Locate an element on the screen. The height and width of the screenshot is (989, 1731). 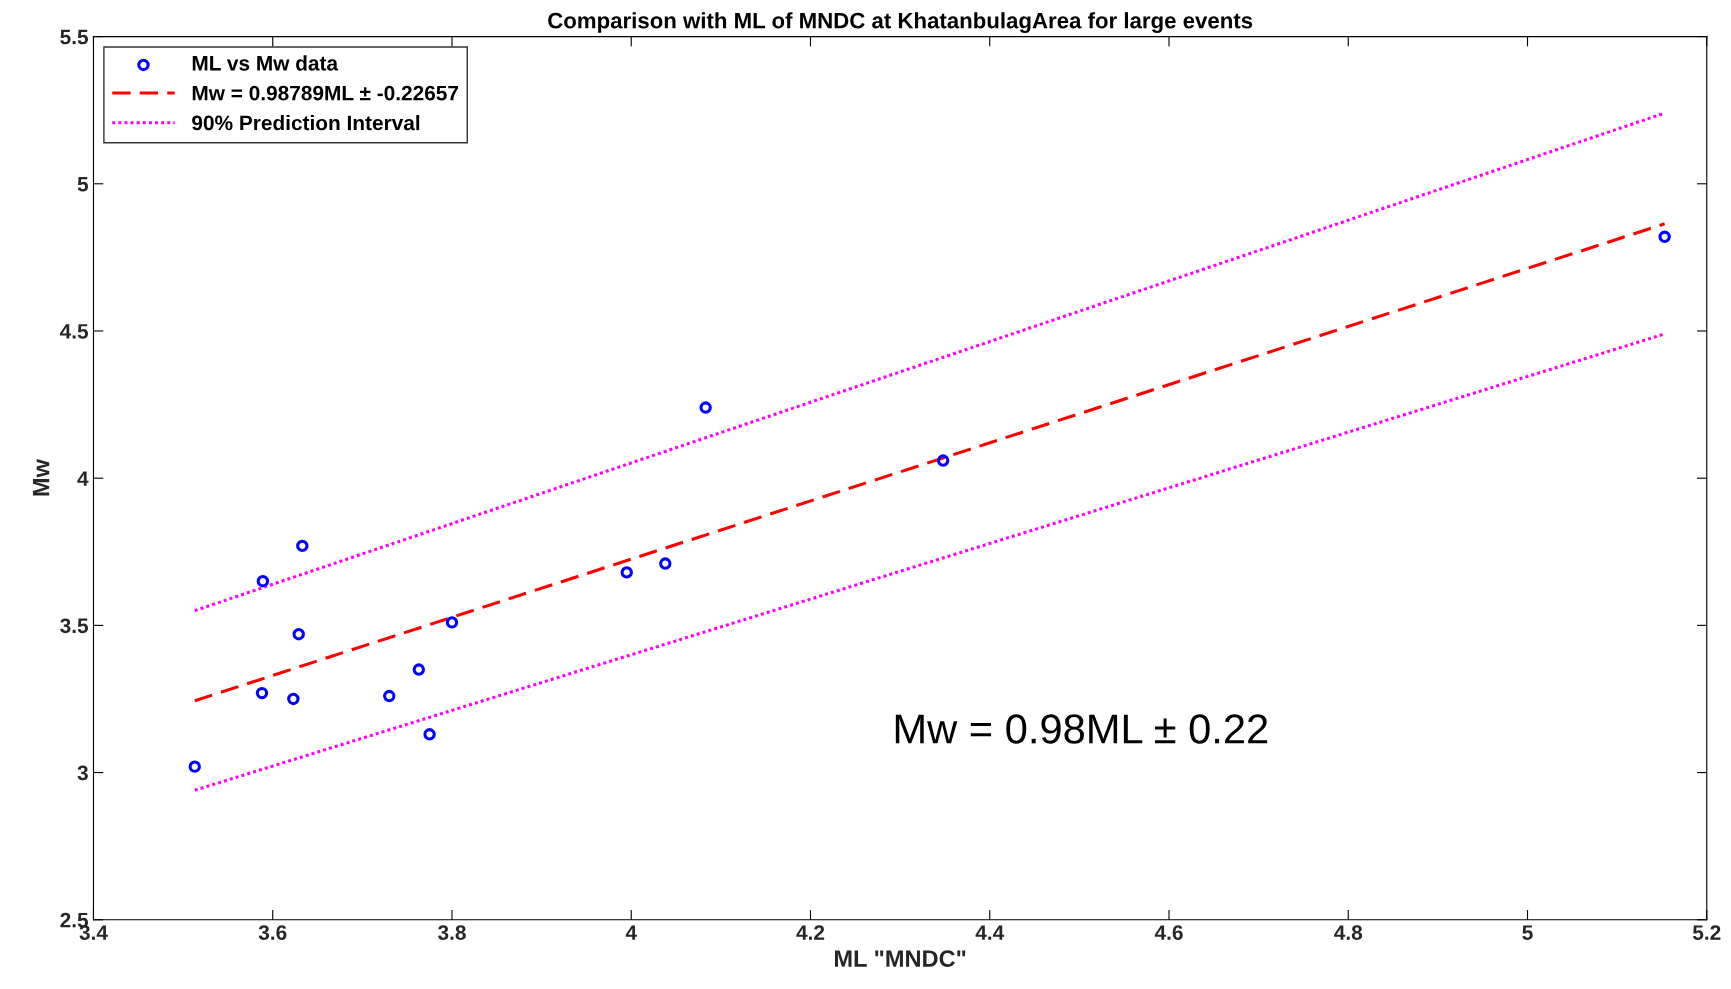
legend-label: Mw = 0.98789ML ± -0.22657 is located at coordinates (325, 93).